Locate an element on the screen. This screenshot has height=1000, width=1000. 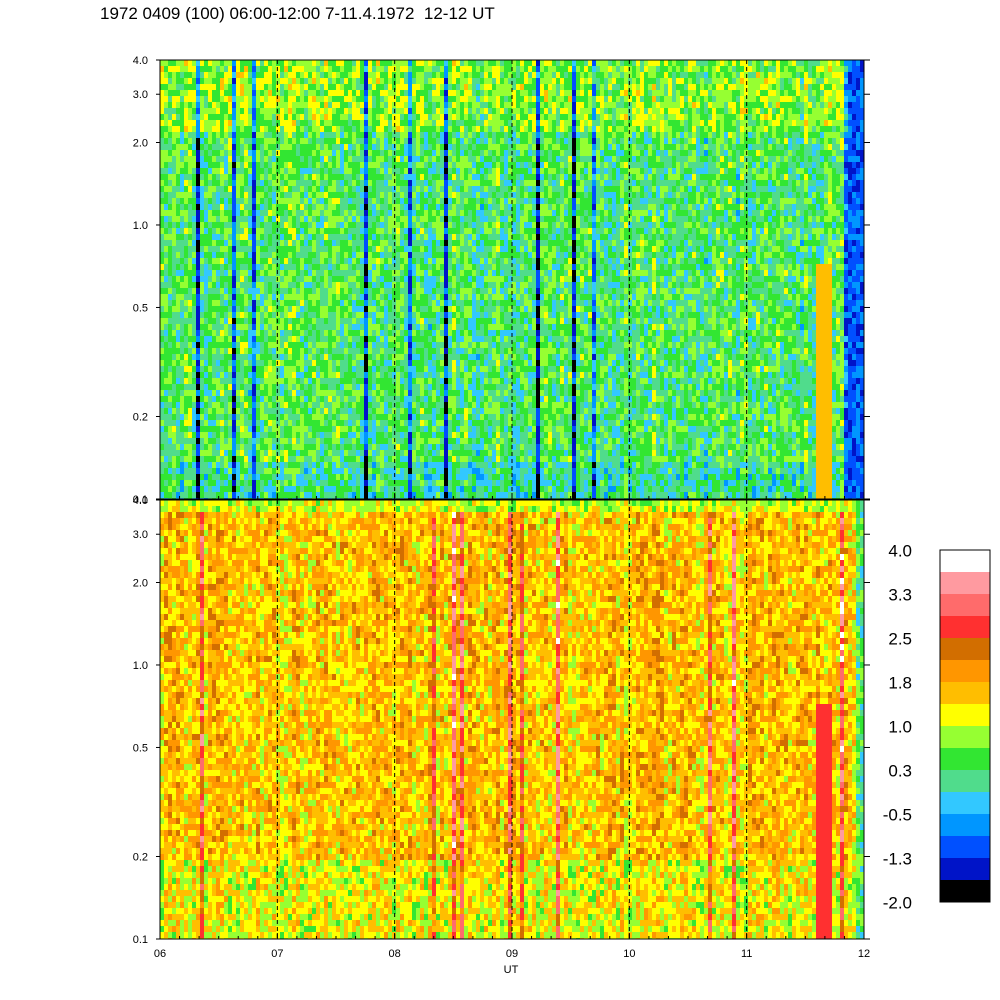
colorbar-label: 3.3 is located at coordinates (900, 594).